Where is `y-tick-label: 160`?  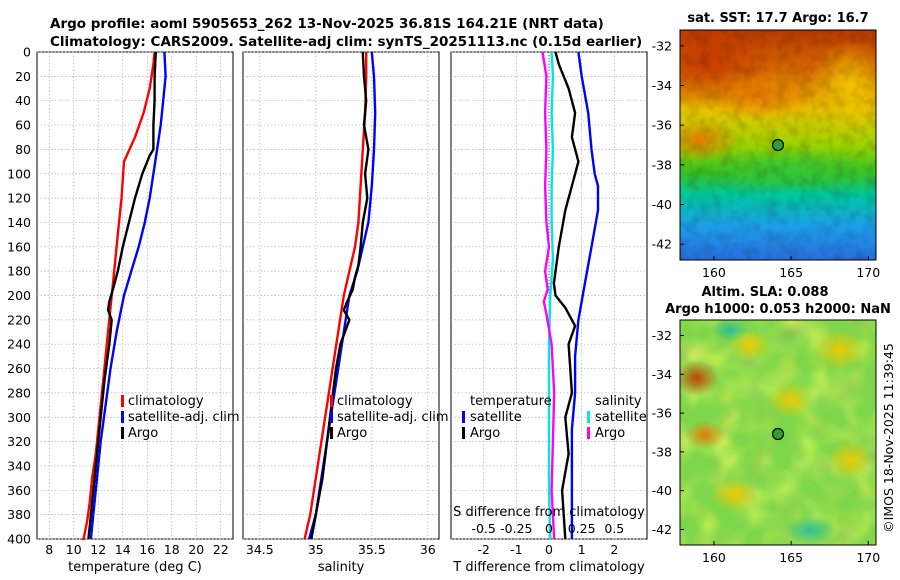
y-tick-label: 160 is located at coordinates (19, 246).